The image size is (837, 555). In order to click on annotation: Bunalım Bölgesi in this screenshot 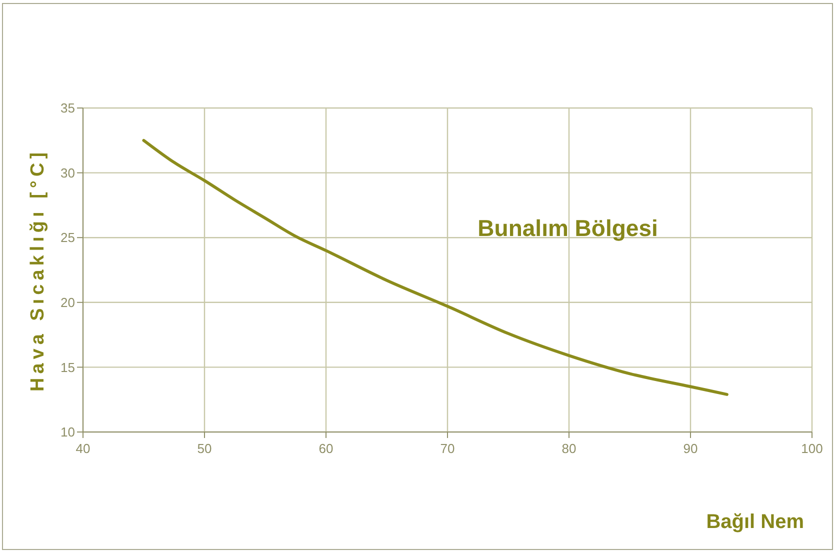, I will do `click(568, 227)`.